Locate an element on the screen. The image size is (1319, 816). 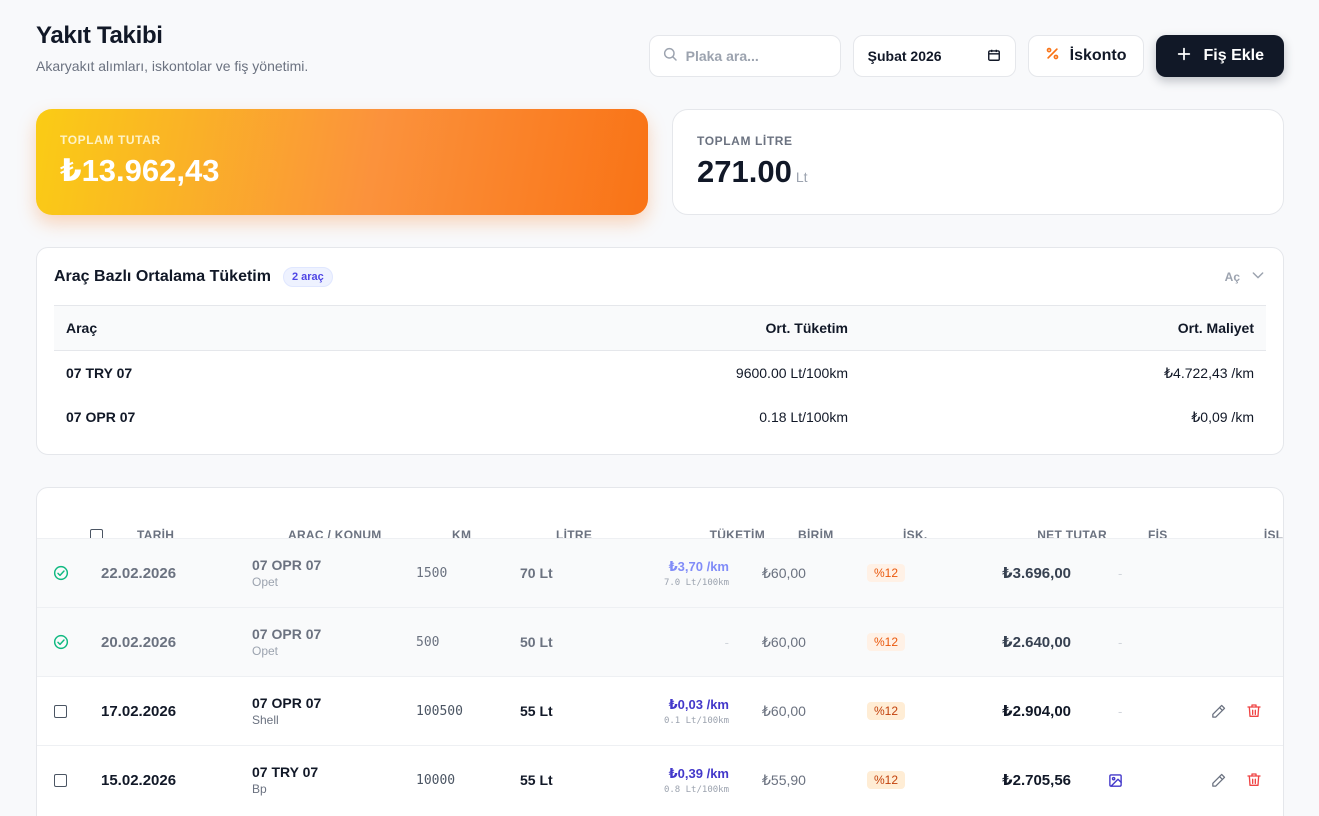
col-avg-cost: Ort. Maliyet is located at coordinates (1215, 328).